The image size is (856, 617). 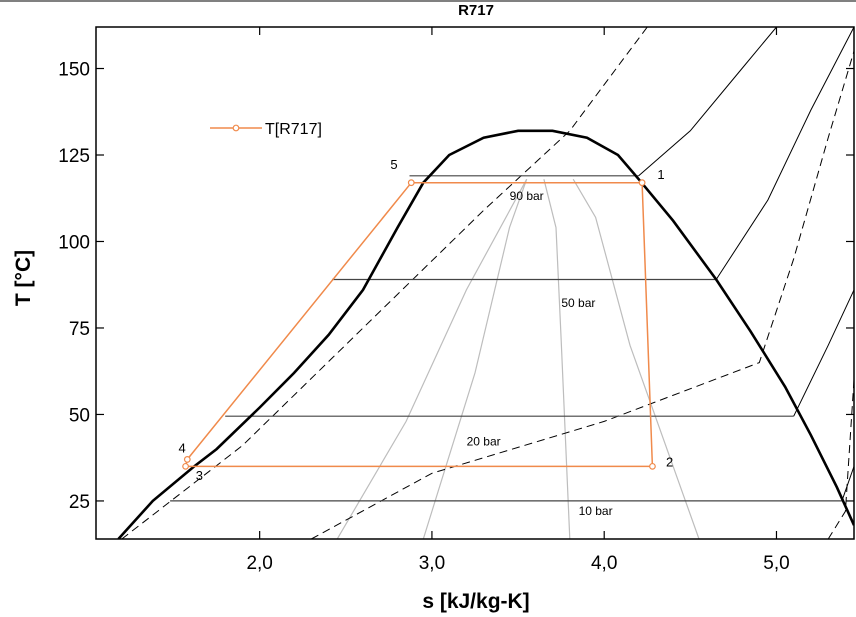 What do you see at coordinates (432, 563) in the screenshot?
I see `x-tick-label-1: 3,0` at bounding box center [432, 563].